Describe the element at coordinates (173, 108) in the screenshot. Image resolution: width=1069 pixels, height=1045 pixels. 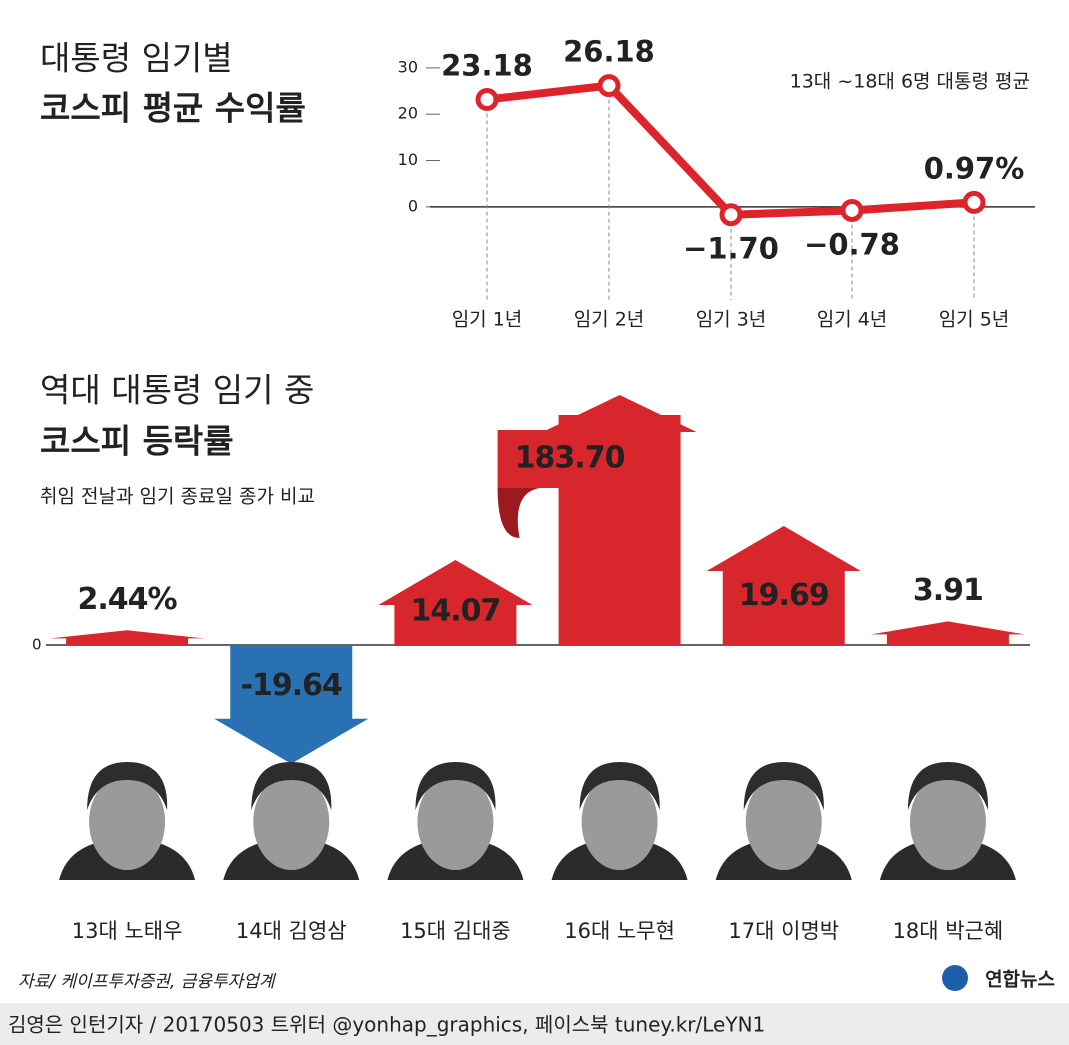
I see `chart-subtitle: 코스피 평균 수익률` at that location.